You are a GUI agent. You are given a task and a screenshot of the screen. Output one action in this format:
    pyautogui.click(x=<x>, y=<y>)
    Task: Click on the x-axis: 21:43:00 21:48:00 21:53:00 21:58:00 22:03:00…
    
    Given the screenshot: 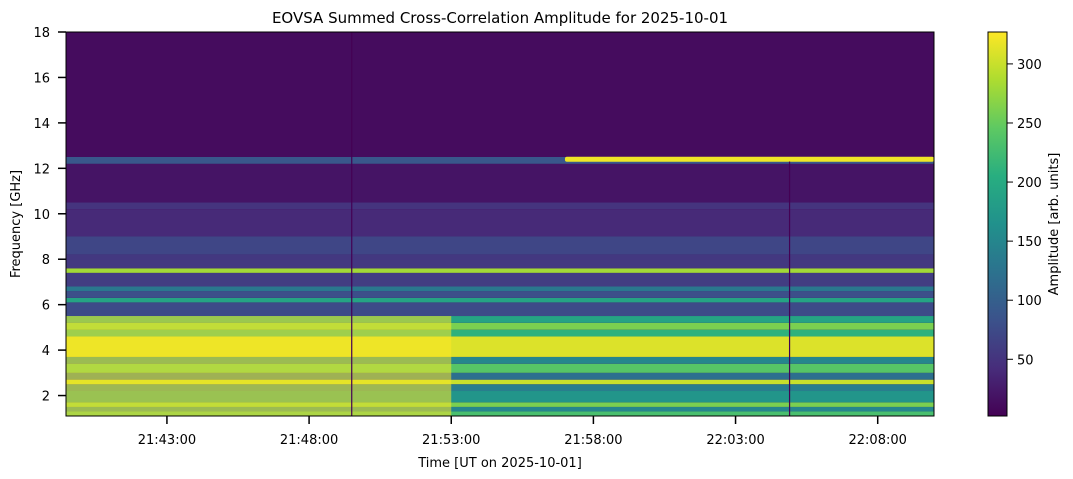 What is the action you would take?
    pyautogui.click(x=522, y=432)
    